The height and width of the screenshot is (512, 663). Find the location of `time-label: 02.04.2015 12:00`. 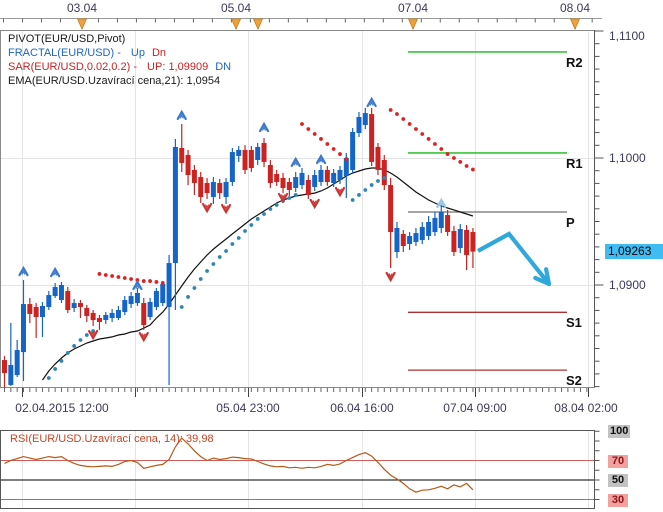

time-label: 02.04.2015 12:00 is located at coordinates (62, 408).